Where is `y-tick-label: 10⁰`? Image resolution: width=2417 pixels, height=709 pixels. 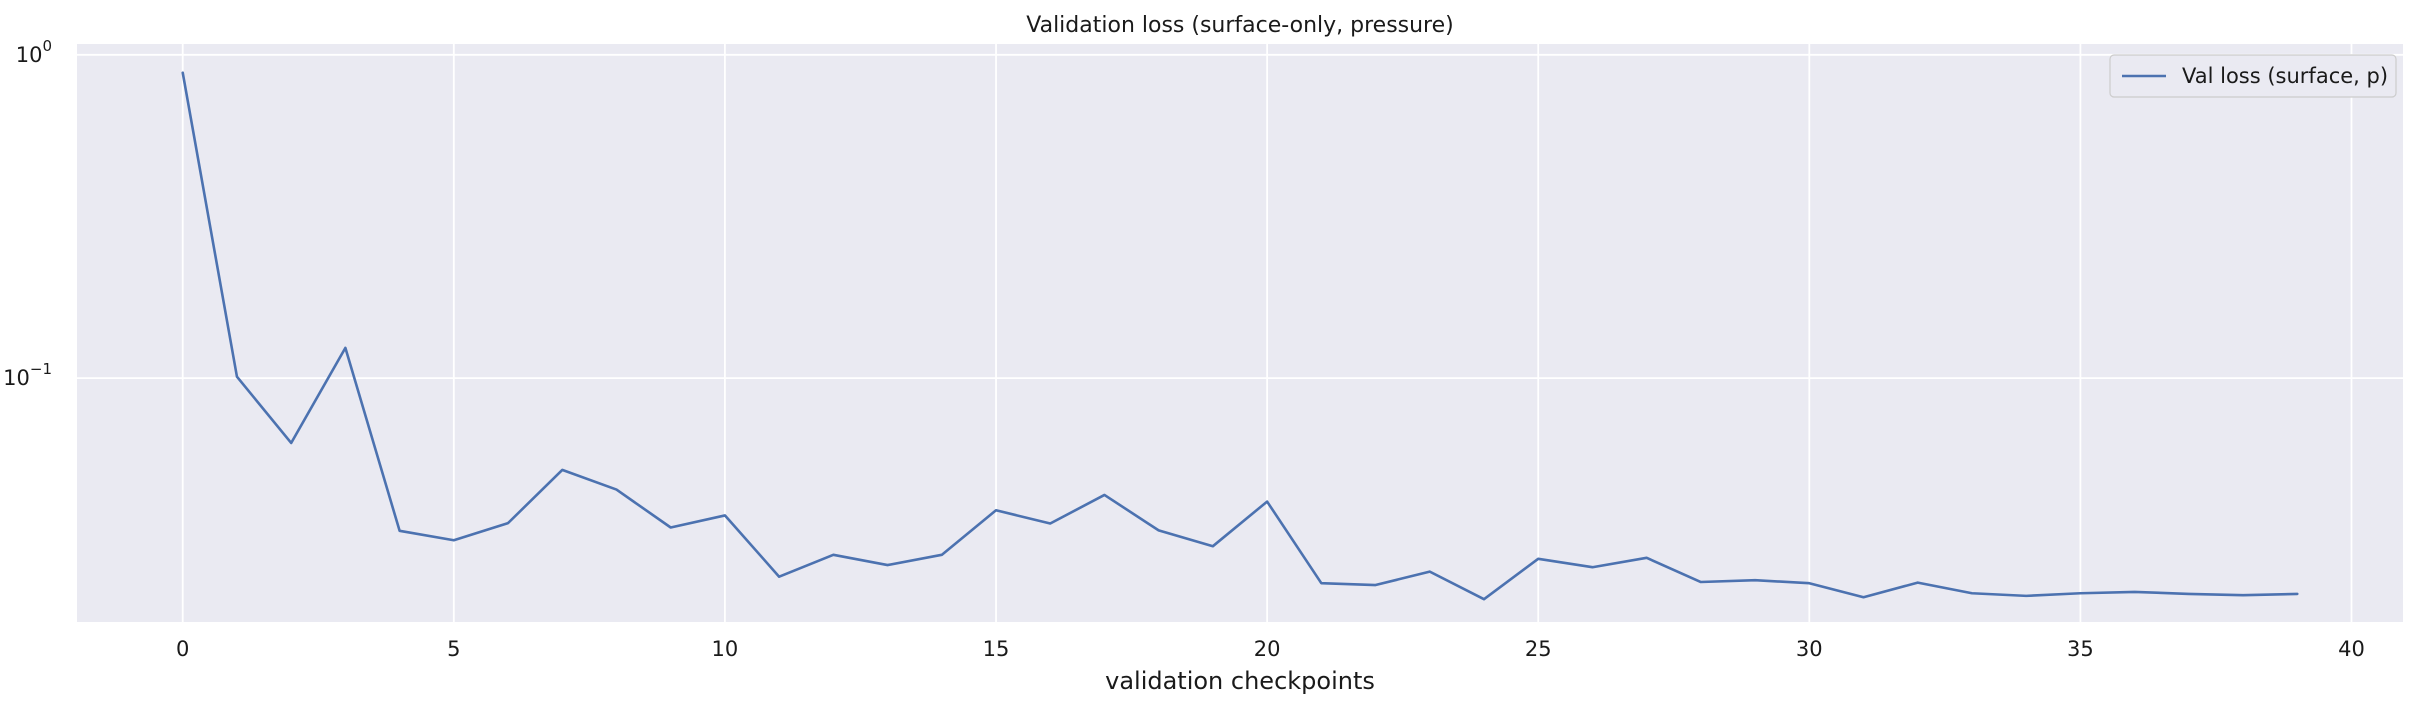 y-tick-label: 10⁰ is located at coordinates (34, 52).